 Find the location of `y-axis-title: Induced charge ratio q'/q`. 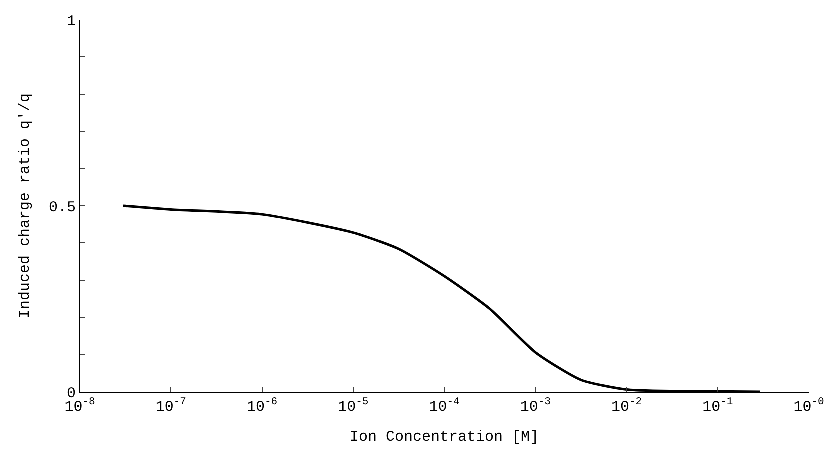

y-axis-title: Induced charge ratio q'/q is located at coordinates (25, 206).